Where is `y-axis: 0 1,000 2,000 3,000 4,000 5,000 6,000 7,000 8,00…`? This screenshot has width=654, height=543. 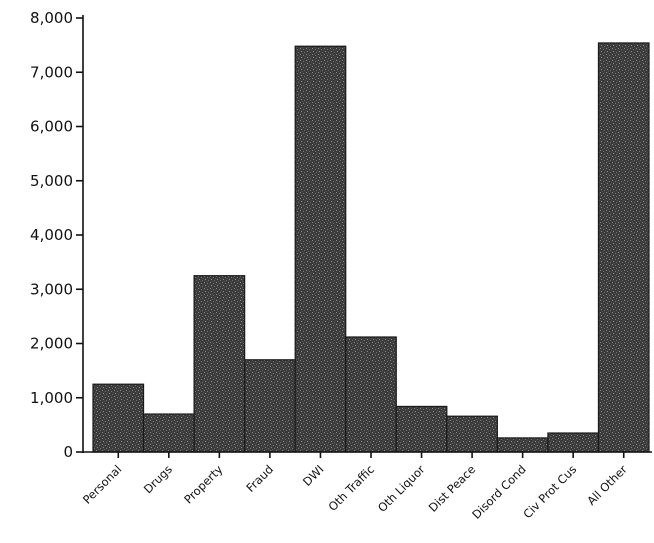 y-axis: 0 1,000 2,000 3,000 4,000 5,000 6,000 7,000 8,00… is located at coordinates (57, 235).